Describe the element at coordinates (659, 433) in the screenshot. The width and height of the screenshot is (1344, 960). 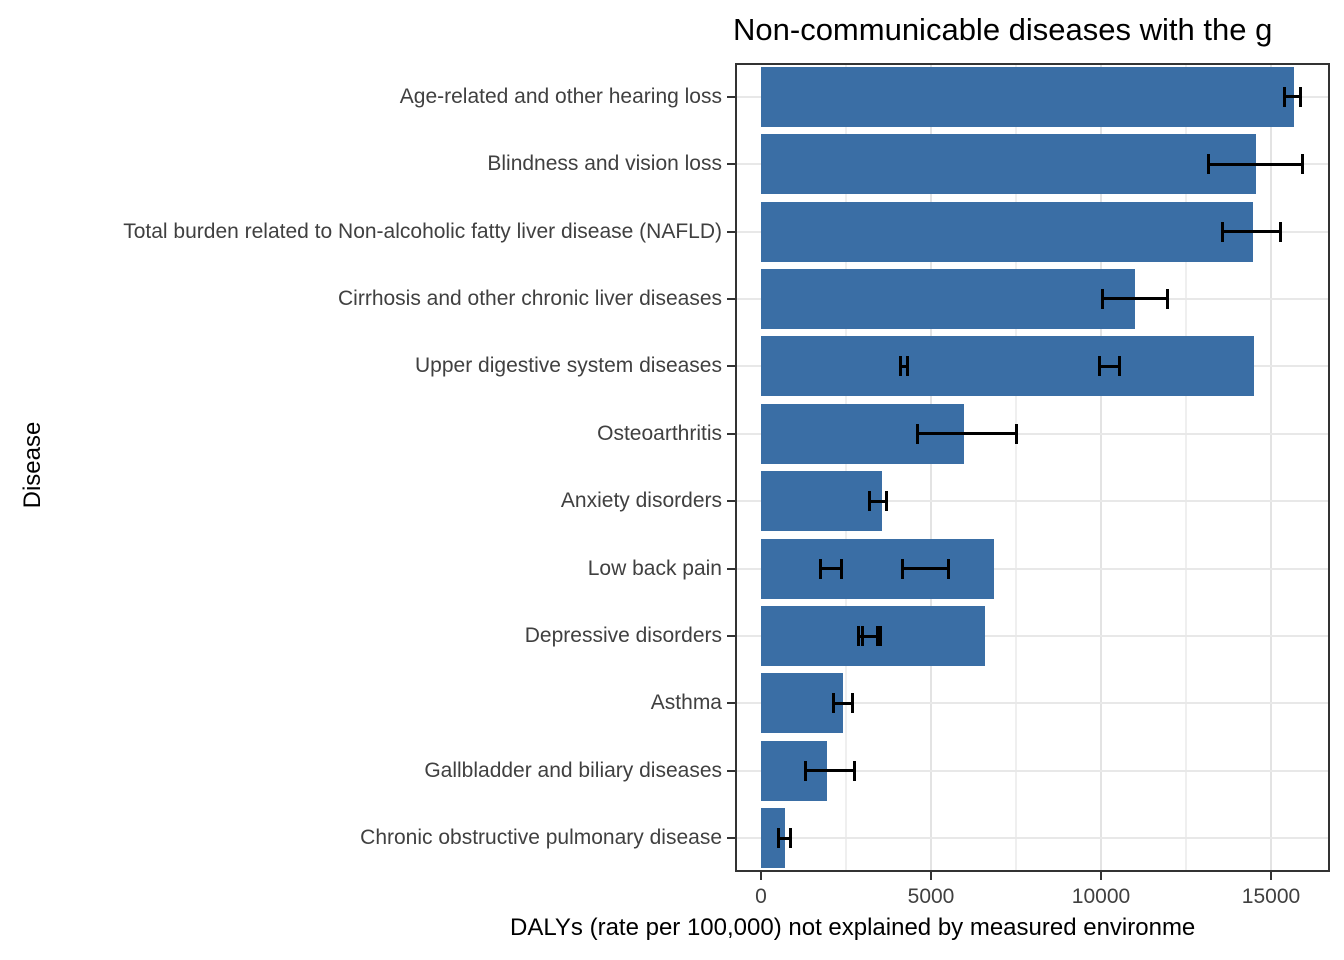
I see `y-tick-label: Osteoarthritis` at that location.